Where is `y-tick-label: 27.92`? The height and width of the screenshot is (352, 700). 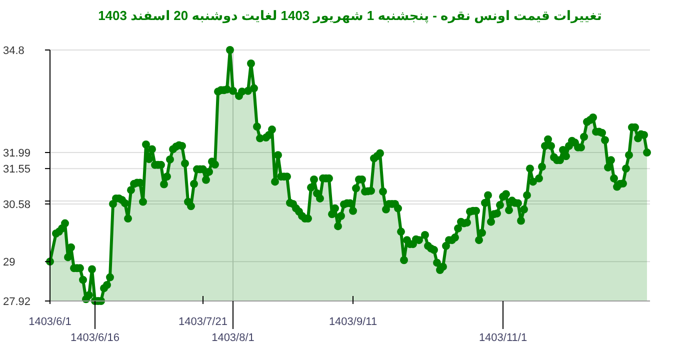 y-tick-label: 27.92 is located at coordinates (17, 302).